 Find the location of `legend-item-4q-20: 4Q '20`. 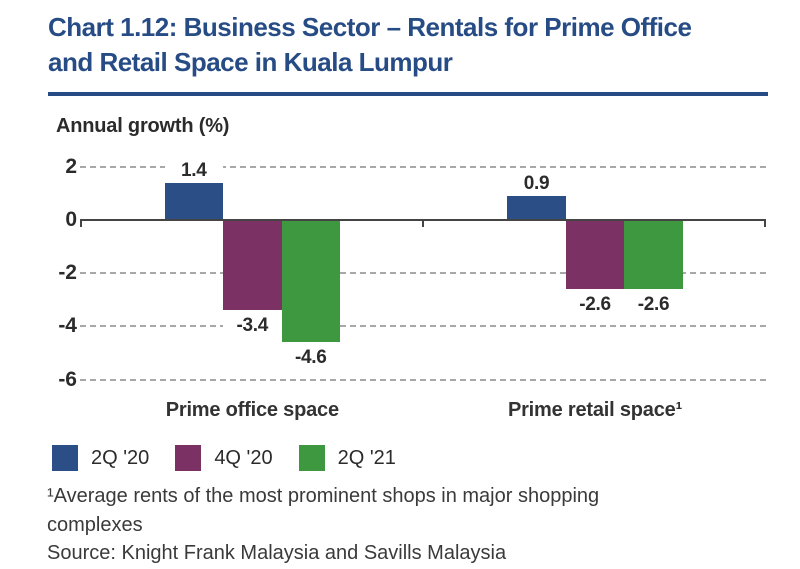

legend-item-4q-20: 4Q '20 is located at coordinates (224, 458).